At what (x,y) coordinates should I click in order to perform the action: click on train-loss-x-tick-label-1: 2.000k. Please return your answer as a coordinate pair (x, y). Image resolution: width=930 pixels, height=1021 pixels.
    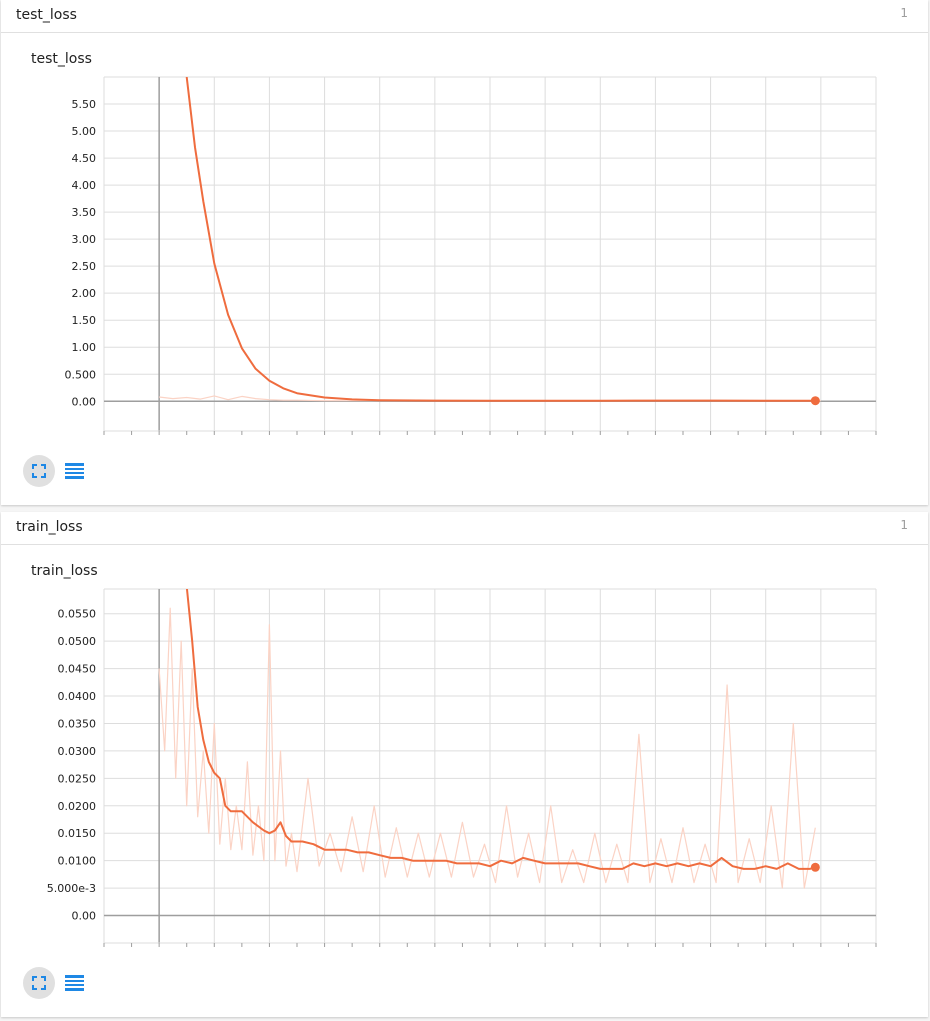
    Looking at the image, I should click on (214, 951).